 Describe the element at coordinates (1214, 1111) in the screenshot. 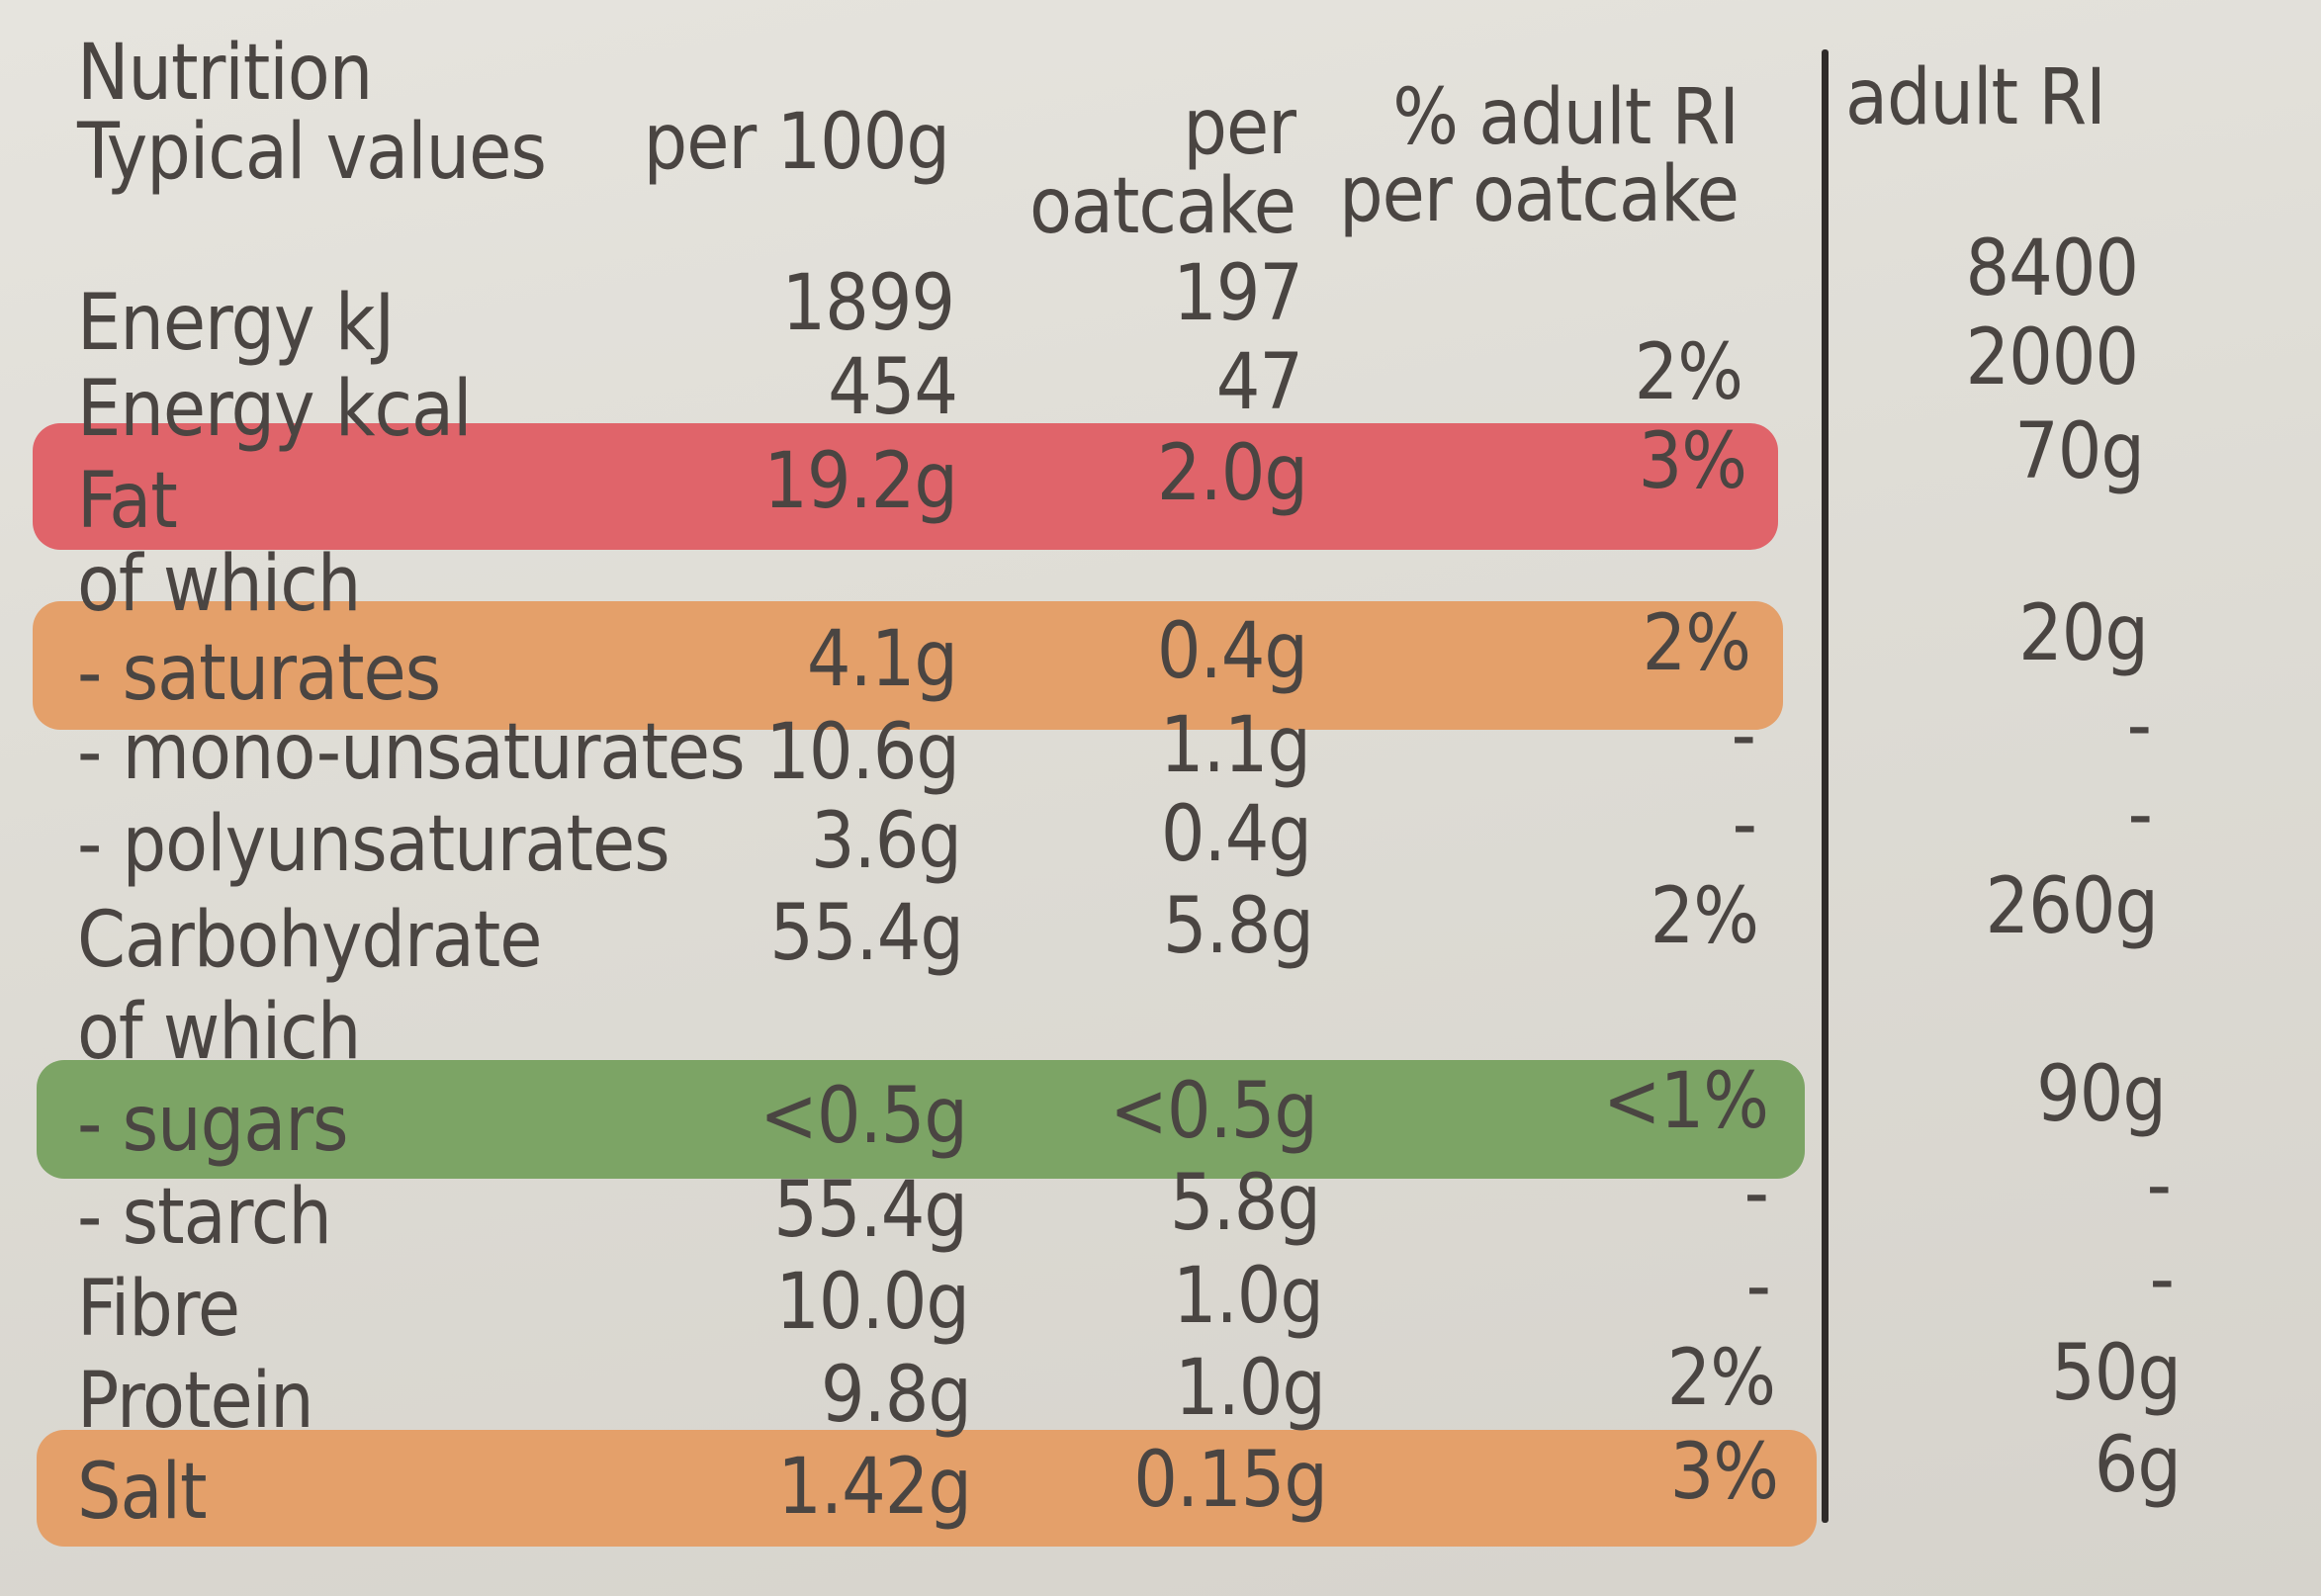

I see `row-per-oatcake: <0.5g` at that location.